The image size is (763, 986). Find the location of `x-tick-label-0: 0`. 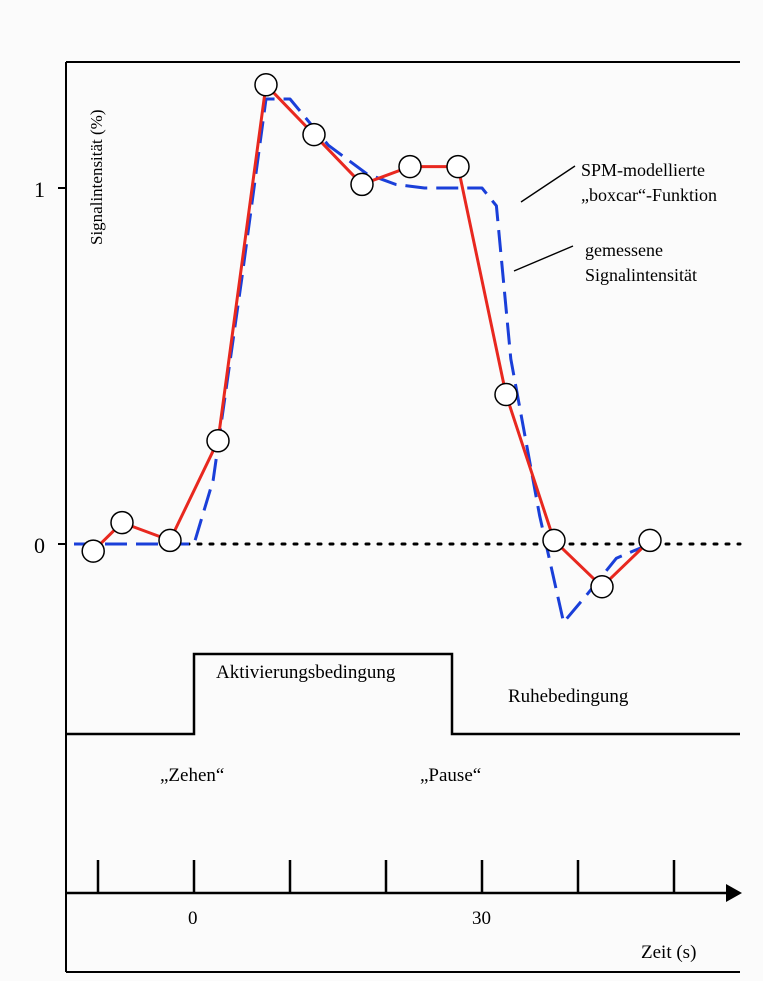

x-tick-label-0: 0 is located at coordinates (193, 918).